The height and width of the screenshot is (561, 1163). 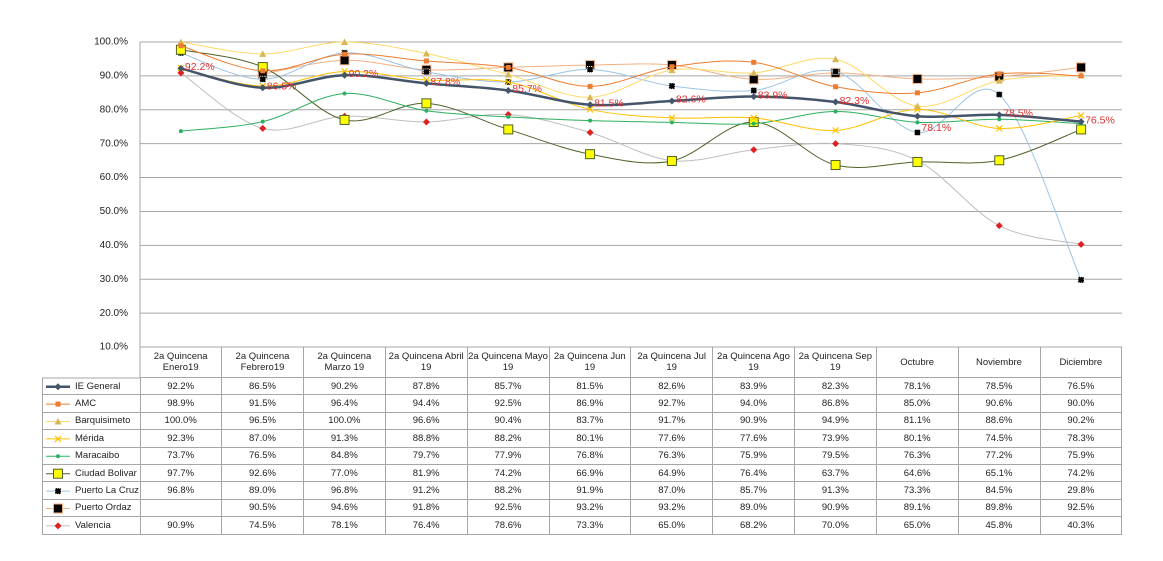 I want to click on table-cell: 76.5%, so click(x=263, y=456).